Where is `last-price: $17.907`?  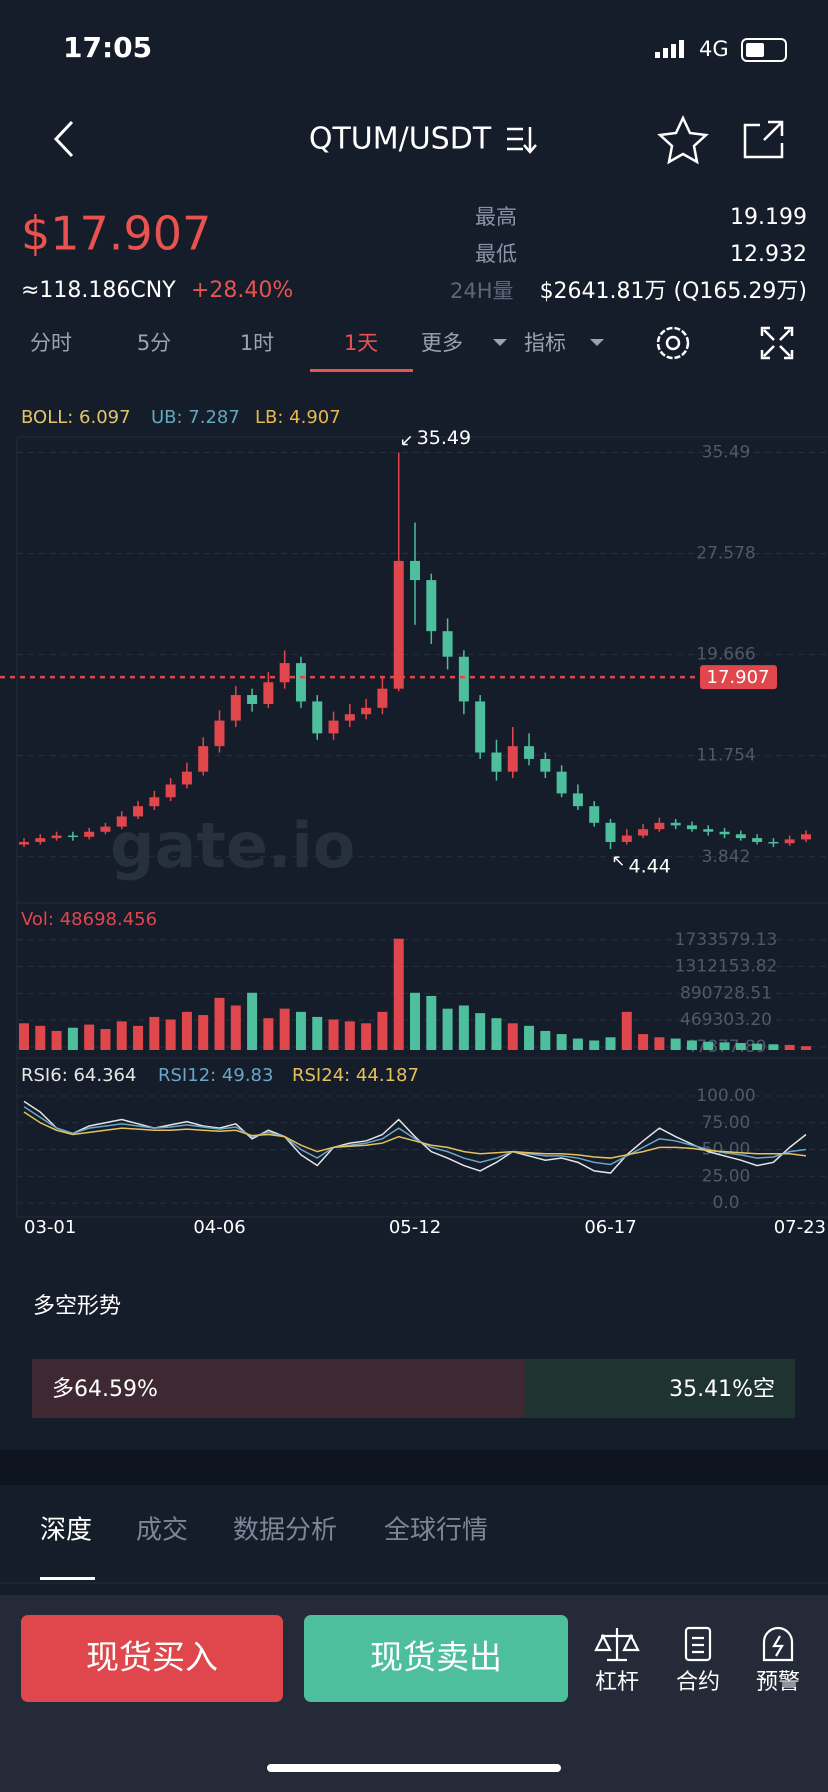 last-price: $17.907 is located at coordinates (116, 234).